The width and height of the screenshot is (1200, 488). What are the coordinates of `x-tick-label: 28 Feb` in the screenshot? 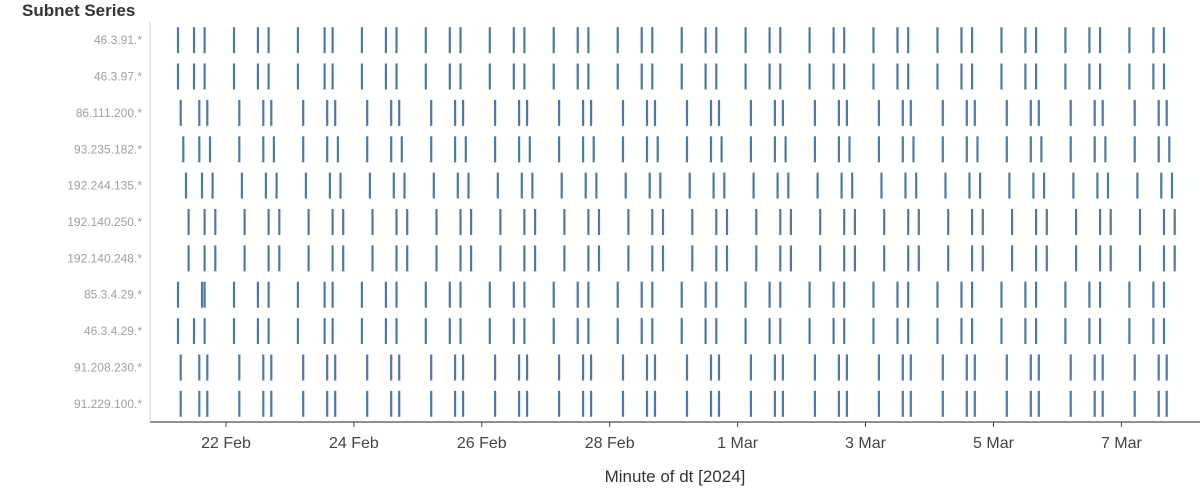 It's located at (610, 443).